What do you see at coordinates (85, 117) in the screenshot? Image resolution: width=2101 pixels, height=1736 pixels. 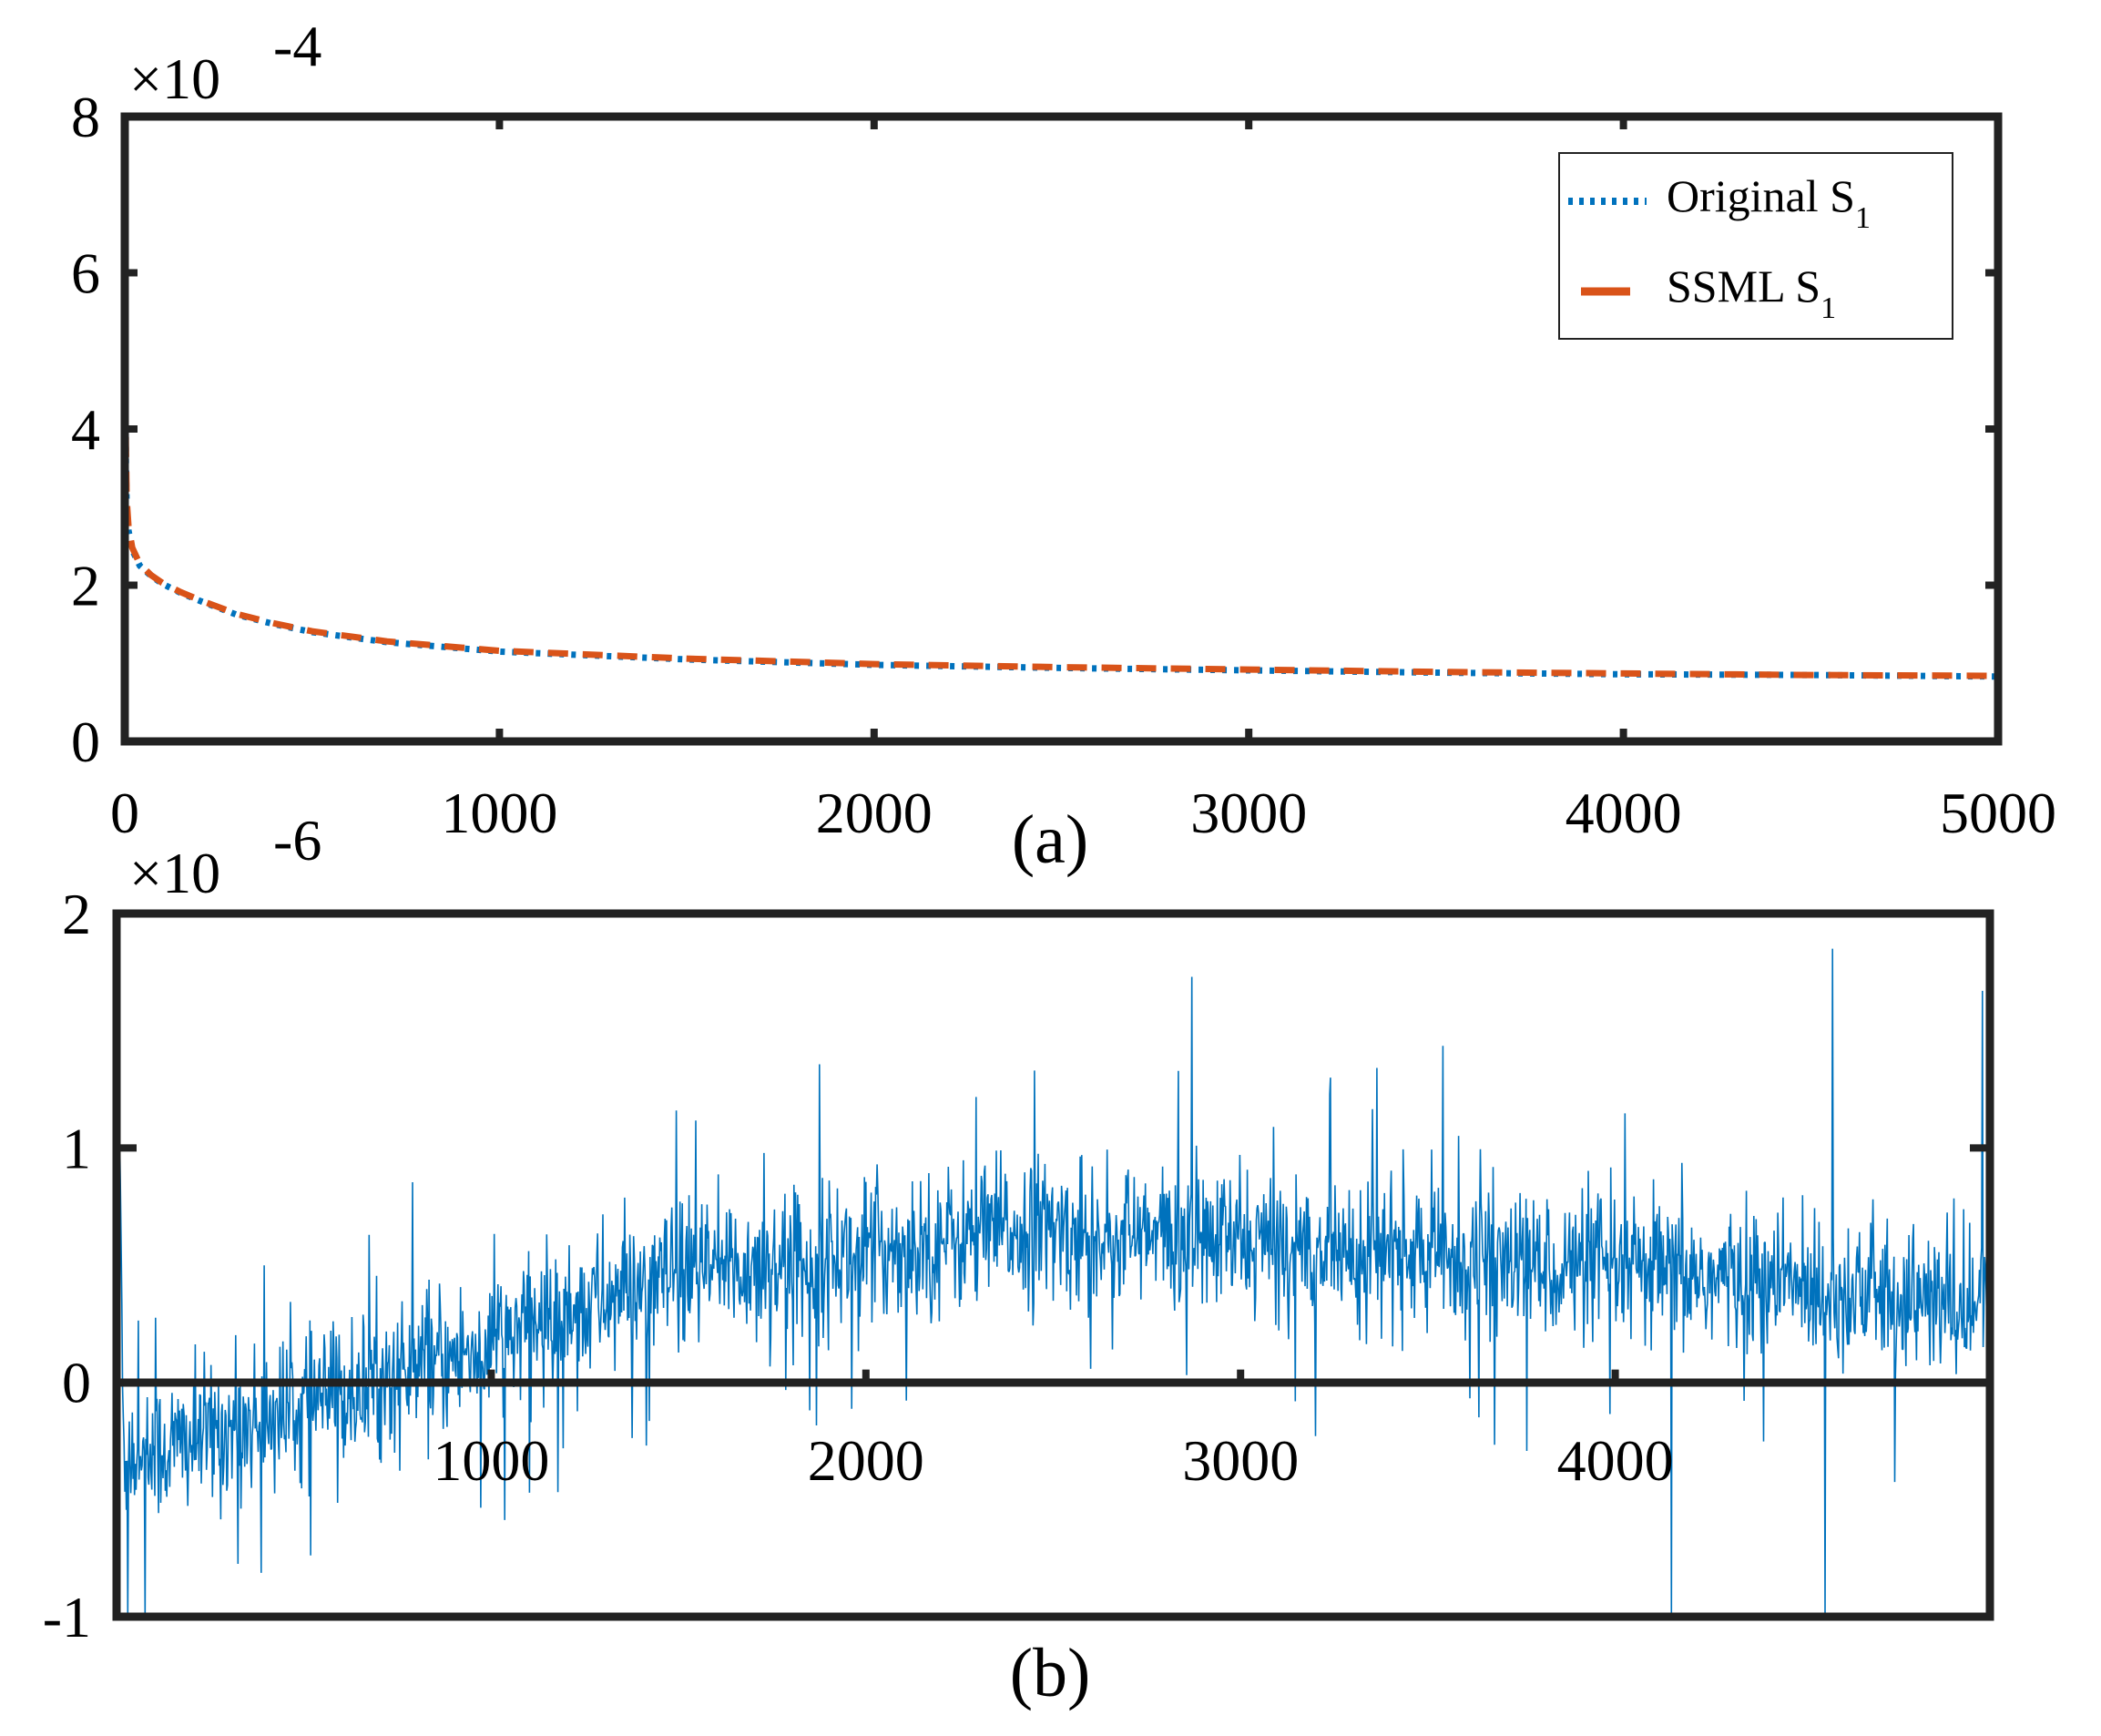 I see `panel-a-ytick-label: 8` at bounding box center [85, 117].